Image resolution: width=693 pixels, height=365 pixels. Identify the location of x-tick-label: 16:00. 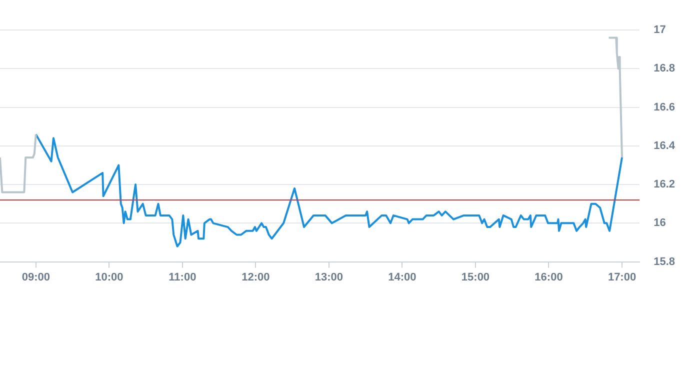
(548, 277).